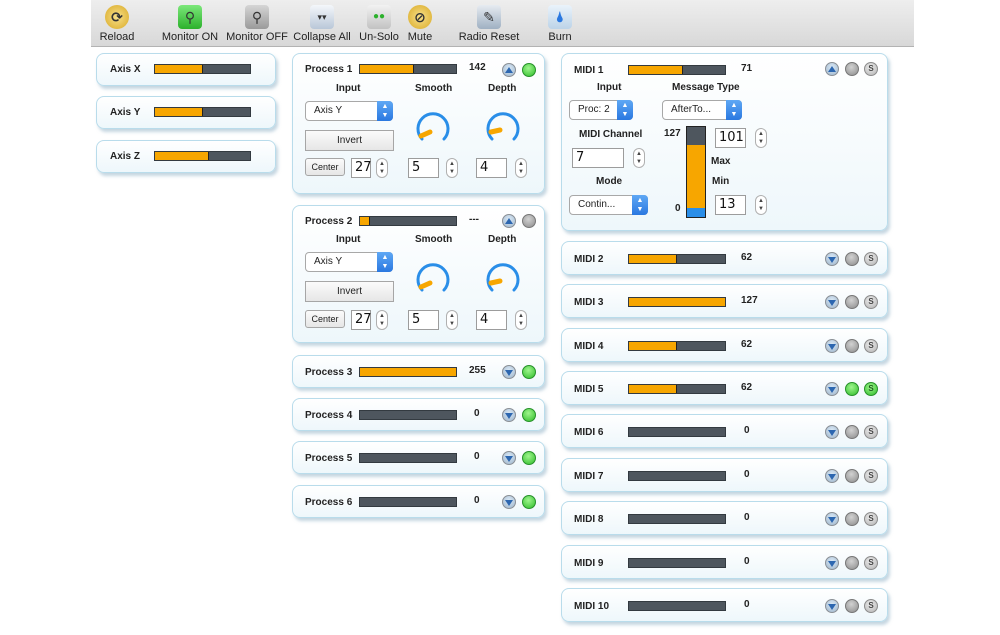  What do you see at coordinates (761, 138) in the screenshot?
I see `max-stepper: ▲ ▼` at bounding box center [761, 138].